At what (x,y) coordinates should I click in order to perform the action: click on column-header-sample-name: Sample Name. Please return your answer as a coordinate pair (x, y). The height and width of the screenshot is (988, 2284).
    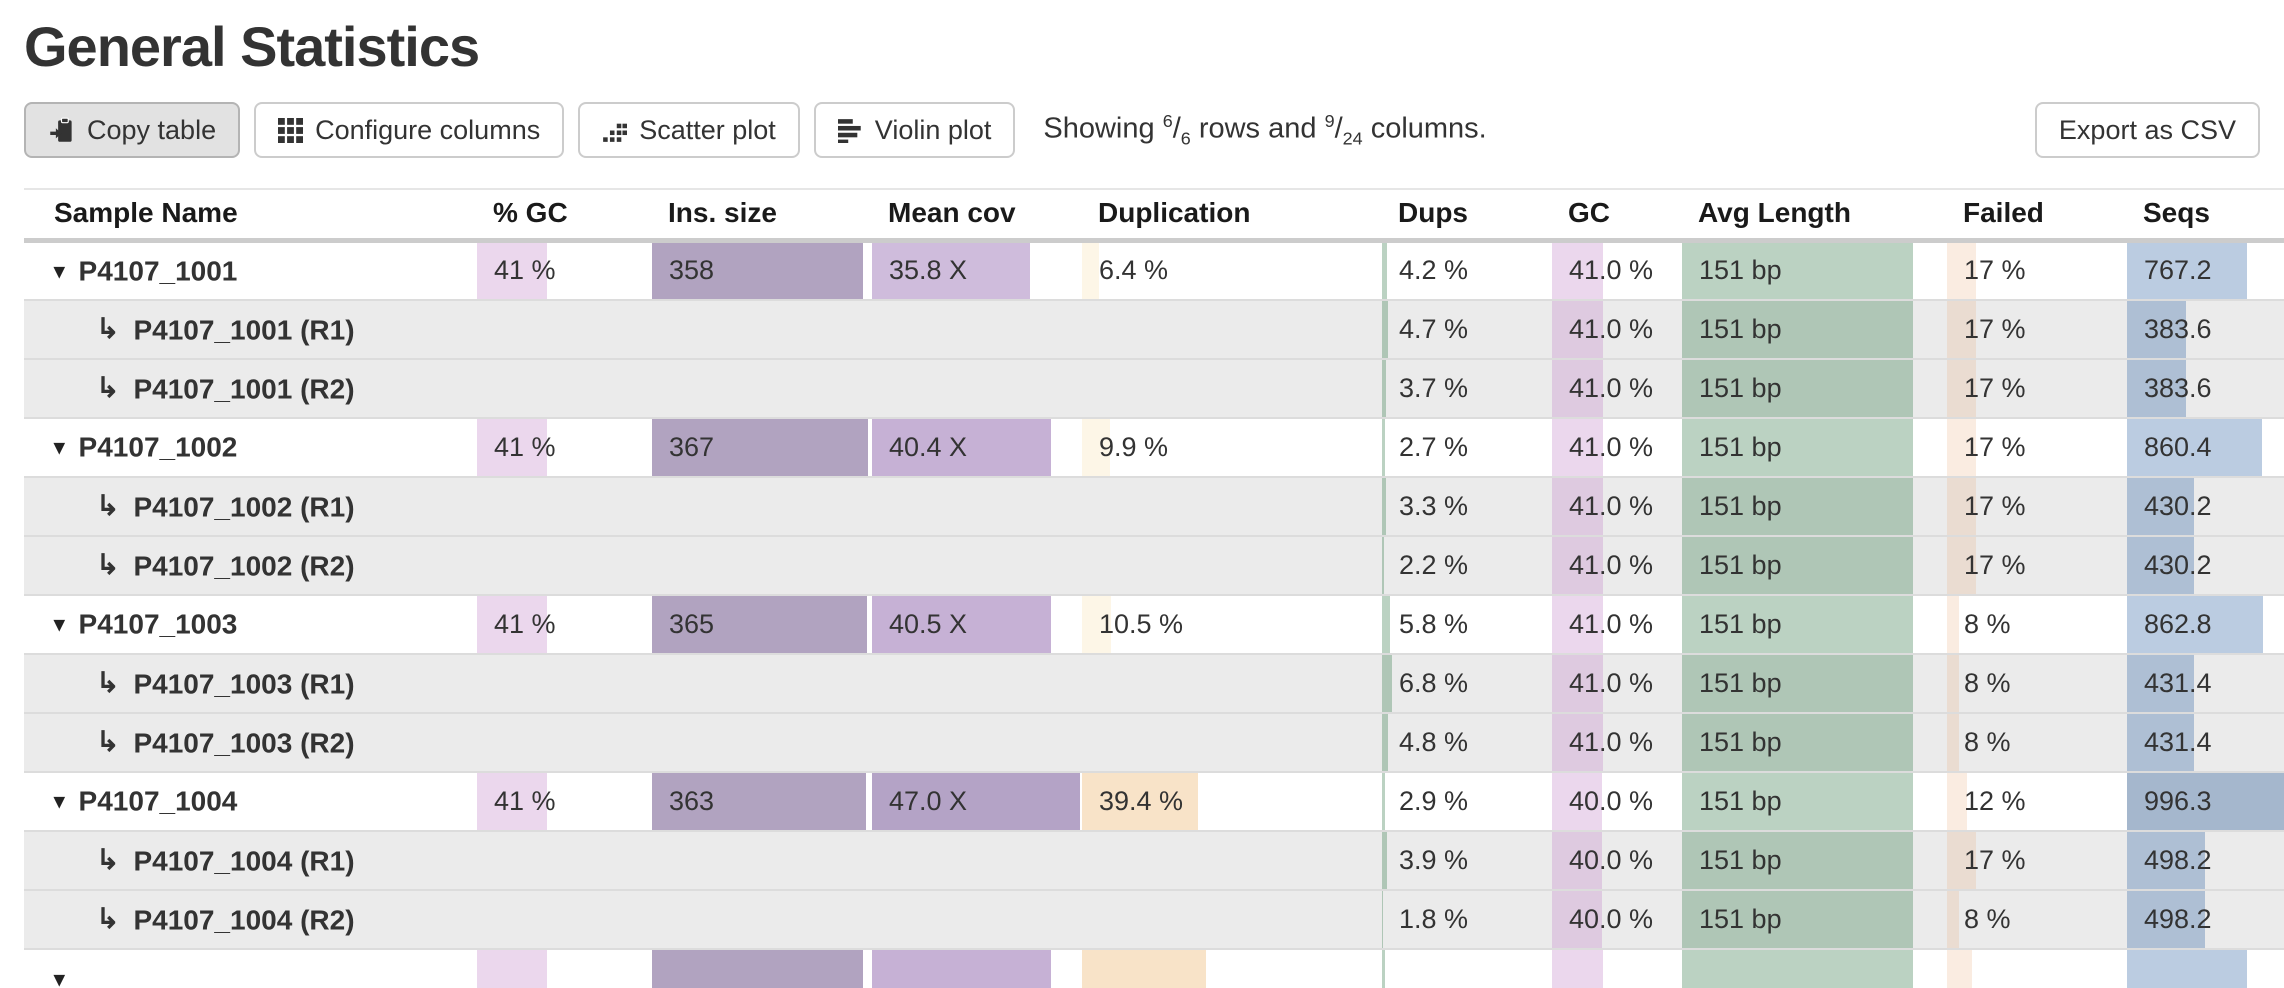
    Looking at the image, I should click on (249, 215).